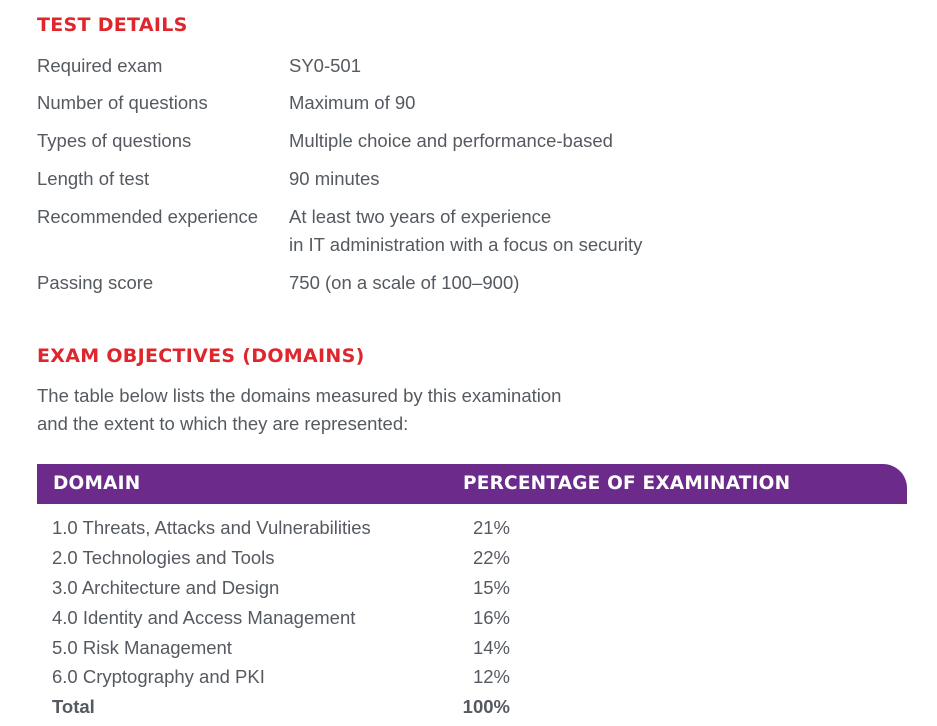 Image resolution: width=937 pixels, height=726 pixels. What do you see at coordinates (491, 557) in the screenshot?
I see `domain-percentage: 22%` at bounding box center [491, 557].